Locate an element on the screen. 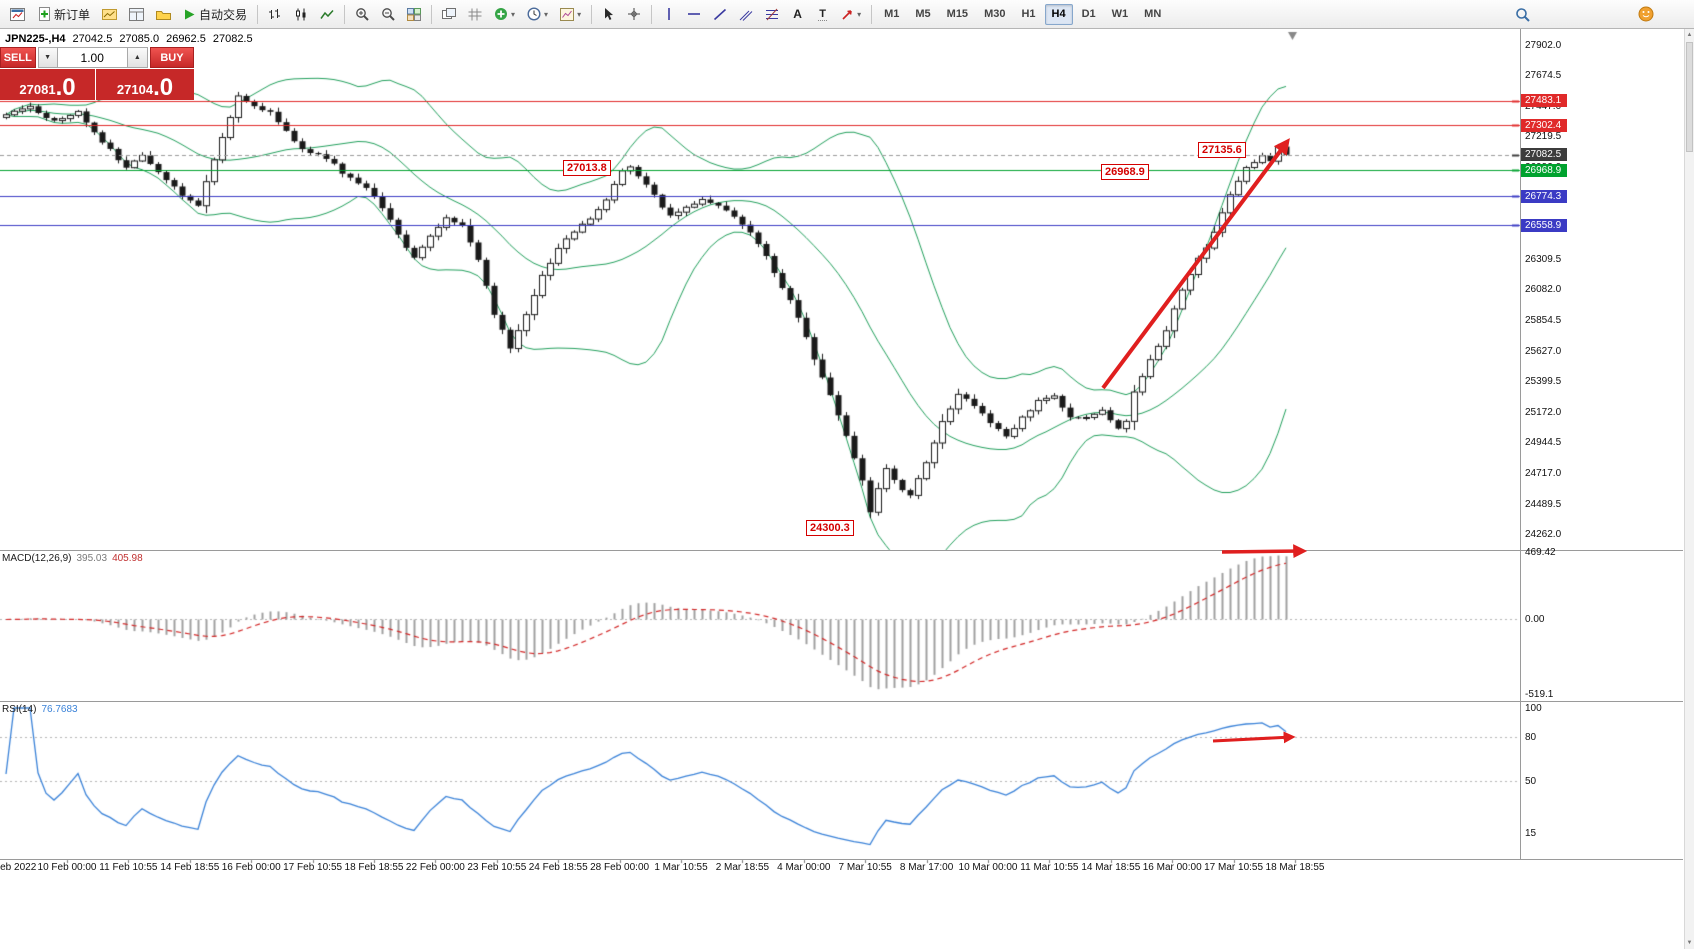  cursor-button is located at coordinates (608, 14).